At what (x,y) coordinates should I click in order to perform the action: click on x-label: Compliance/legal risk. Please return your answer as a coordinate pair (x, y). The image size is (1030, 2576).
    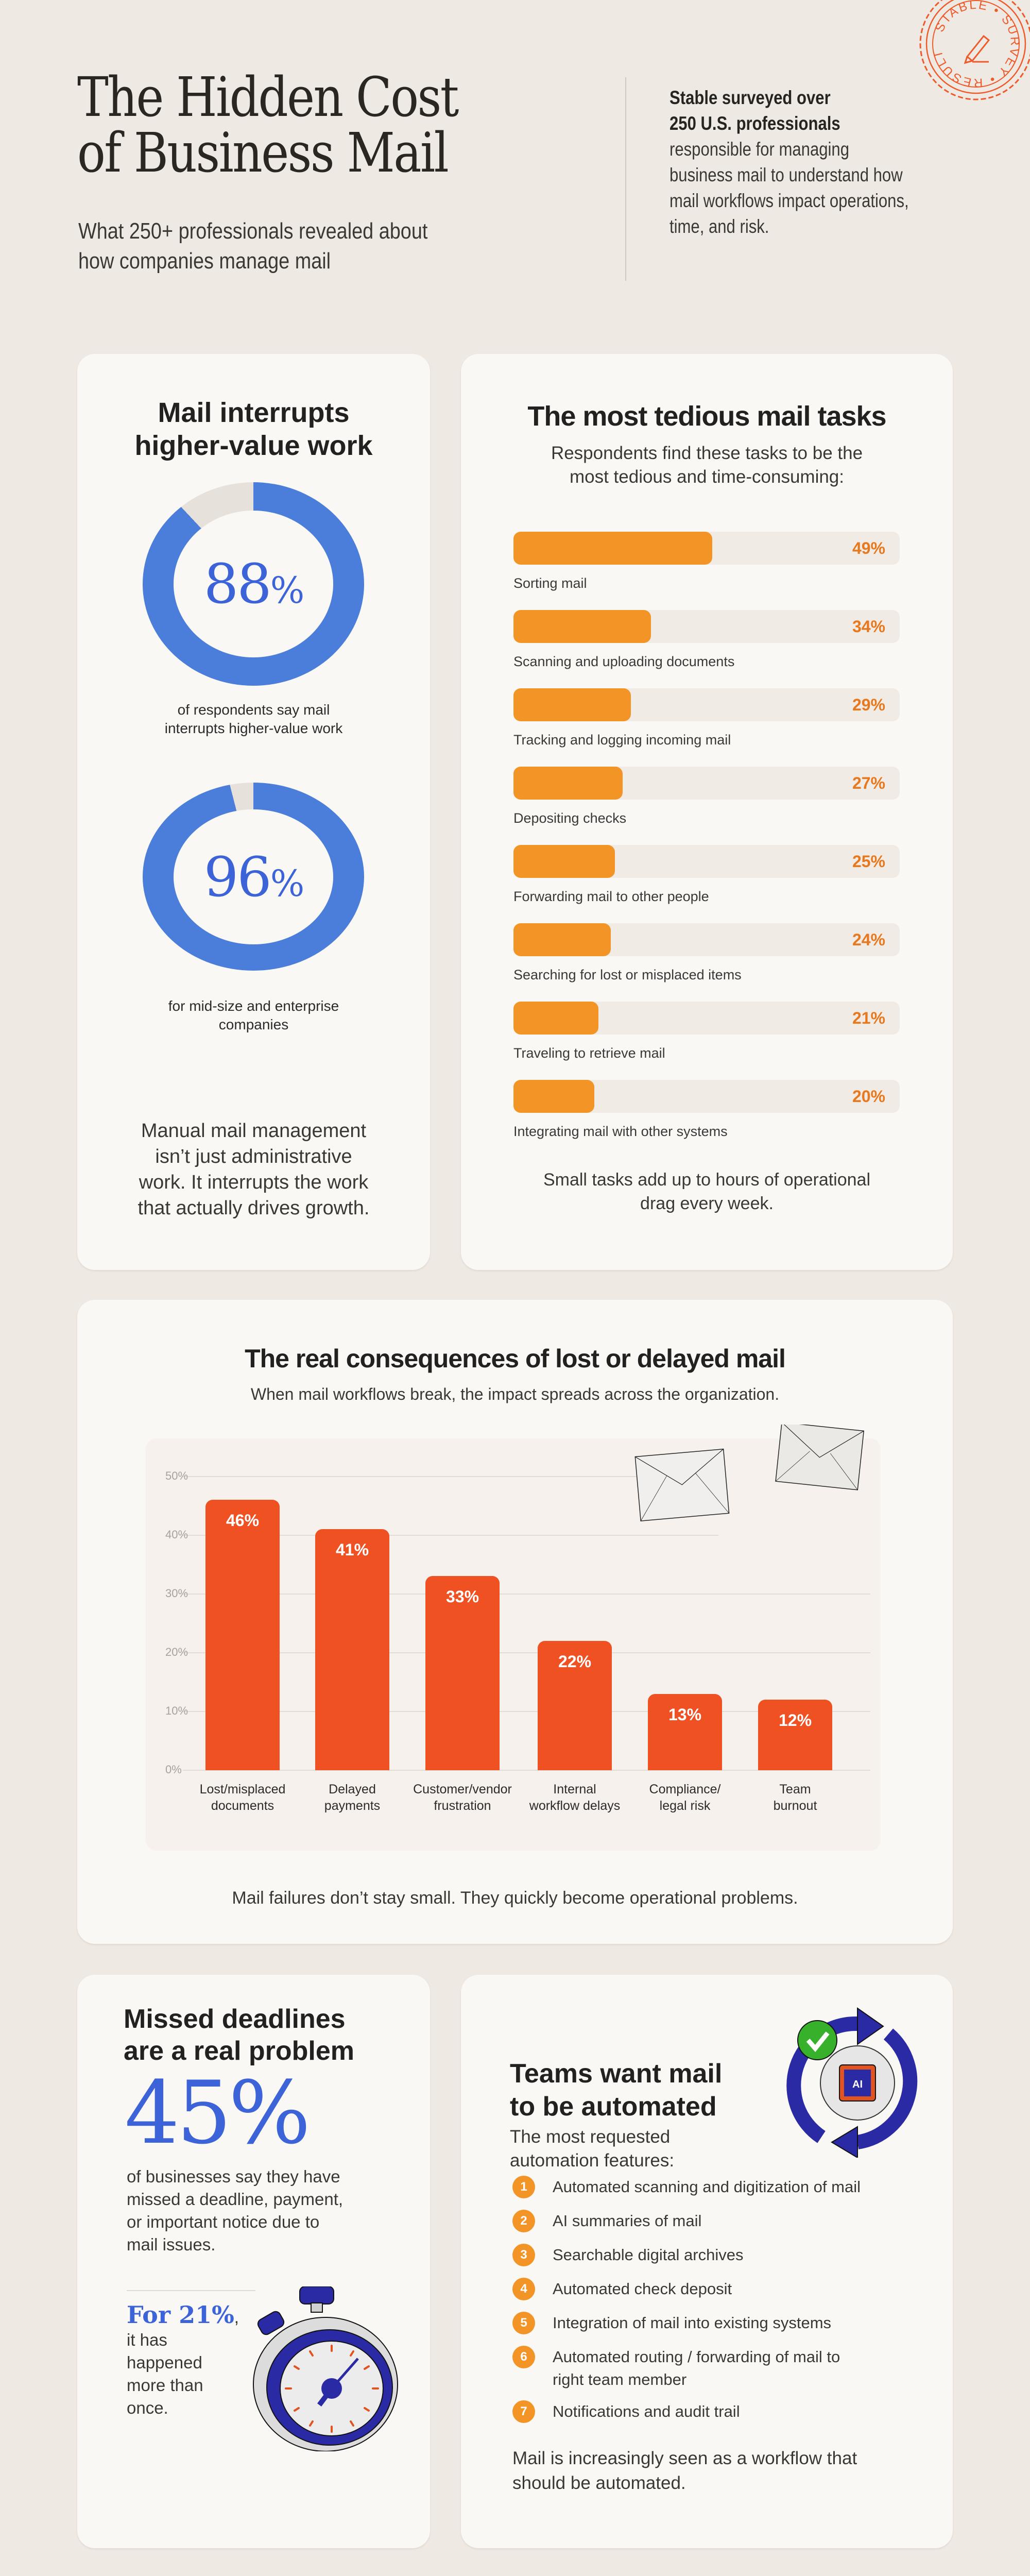
    Looking at the image, I should click on (685, 1797).